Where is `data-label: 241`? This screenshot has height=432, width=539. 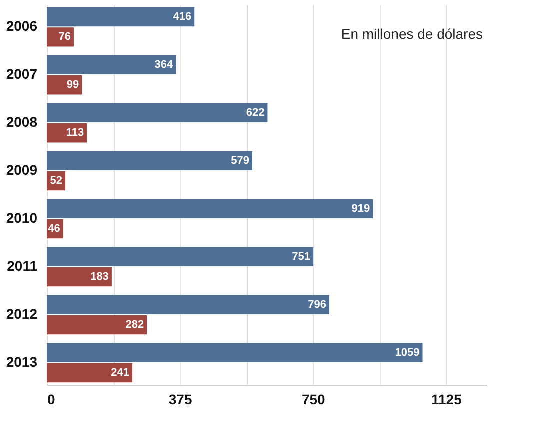
data-label: 241 is located at coordinates (120, 373).